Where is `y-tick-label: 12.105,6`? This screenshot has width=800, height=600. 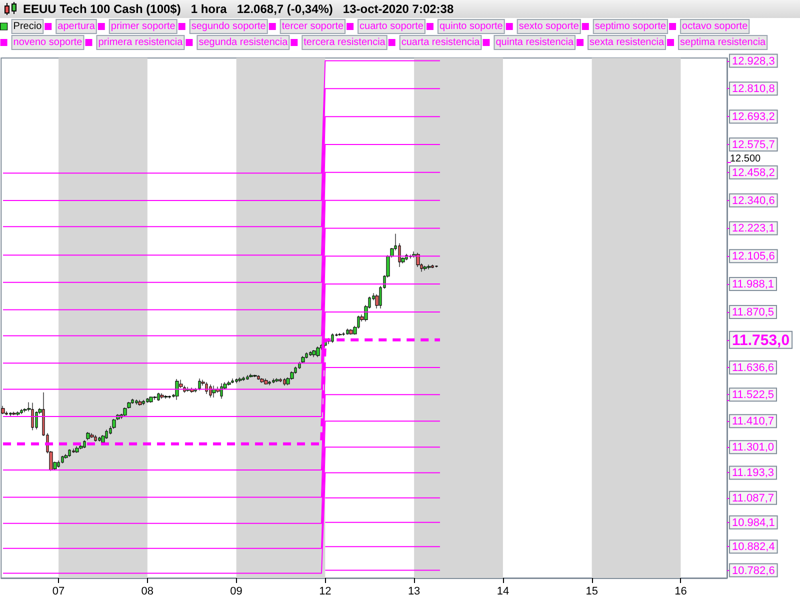
y-tick-label: 12.105,6 is located at coordinates (753, 256).